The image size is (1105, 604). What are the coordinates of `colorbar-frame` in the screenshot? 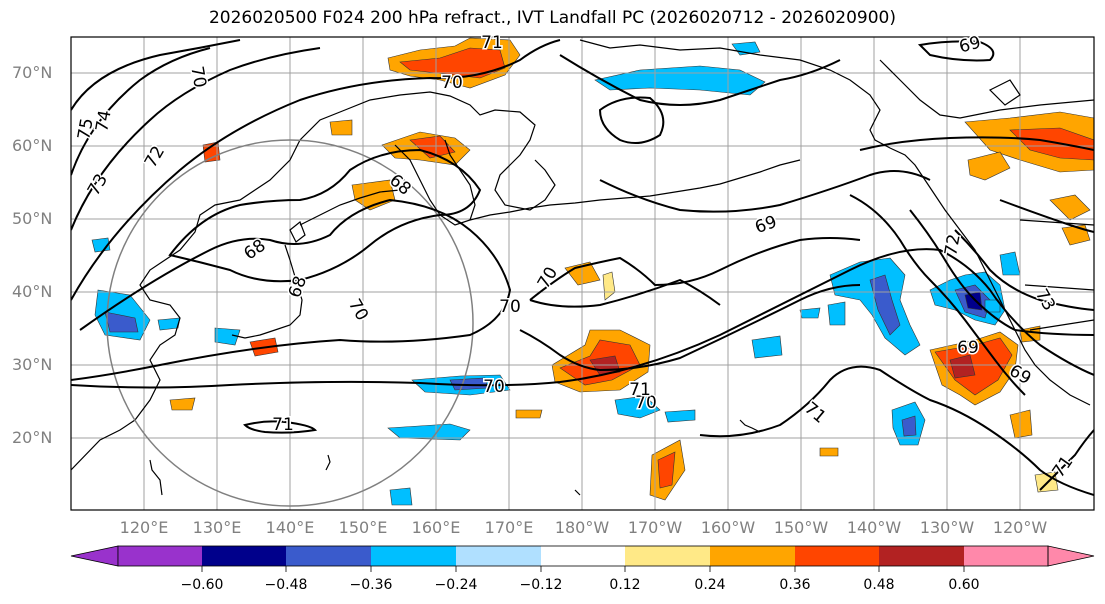 It's located at (583, 556).